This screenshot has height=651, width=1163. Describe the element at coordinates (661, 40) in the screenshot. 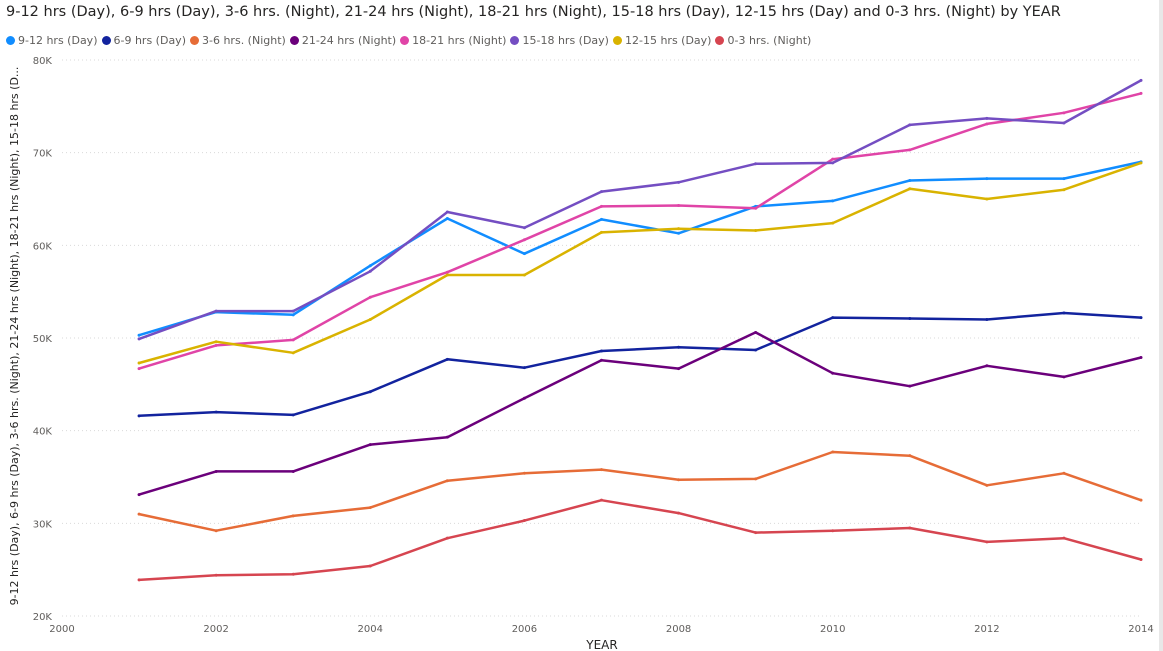

I see `legend-item: 12-15 hrs (Day)` at that location.